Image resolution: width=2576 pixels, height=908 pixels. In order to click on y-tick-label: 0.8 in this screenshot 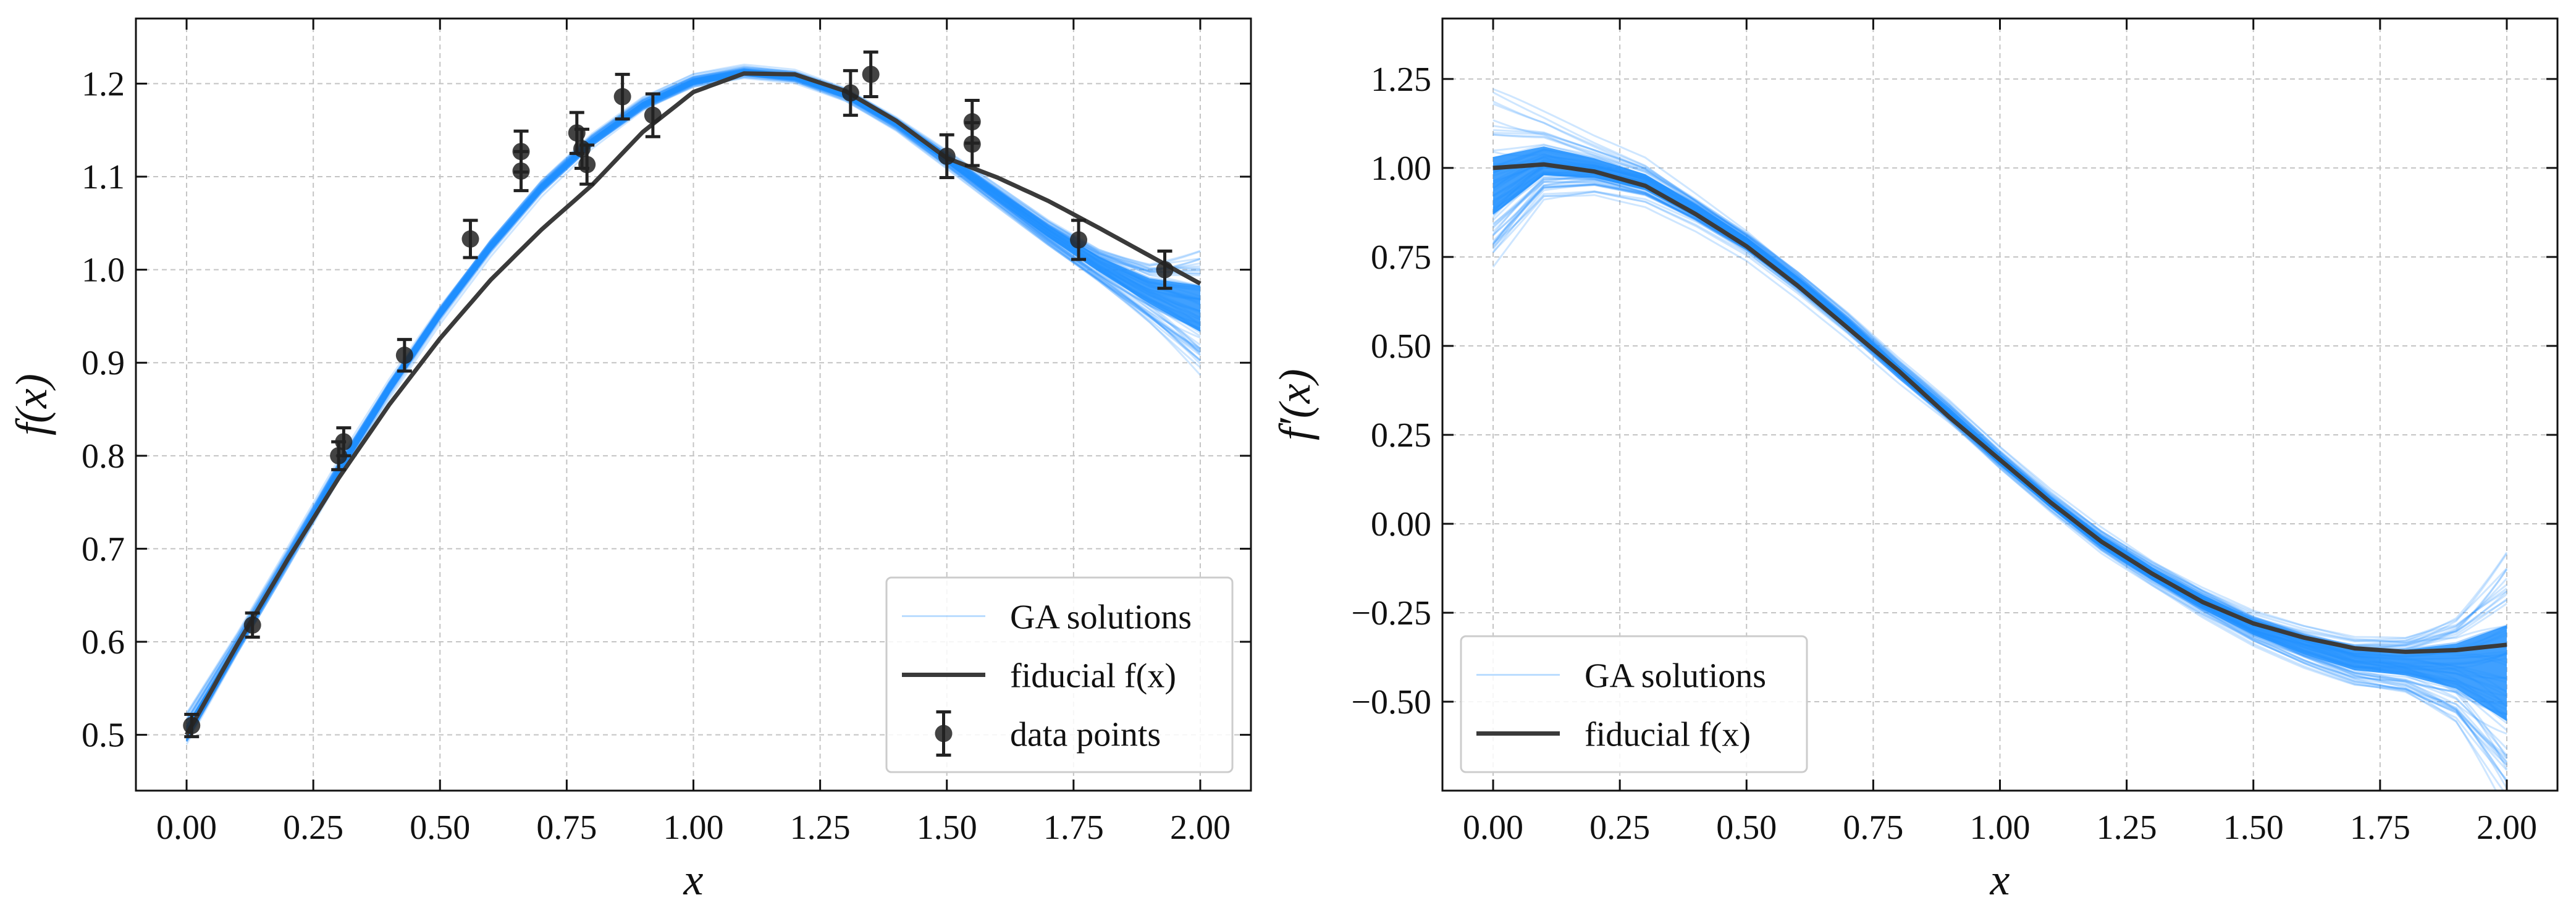, I will do `click(103, 457)`.